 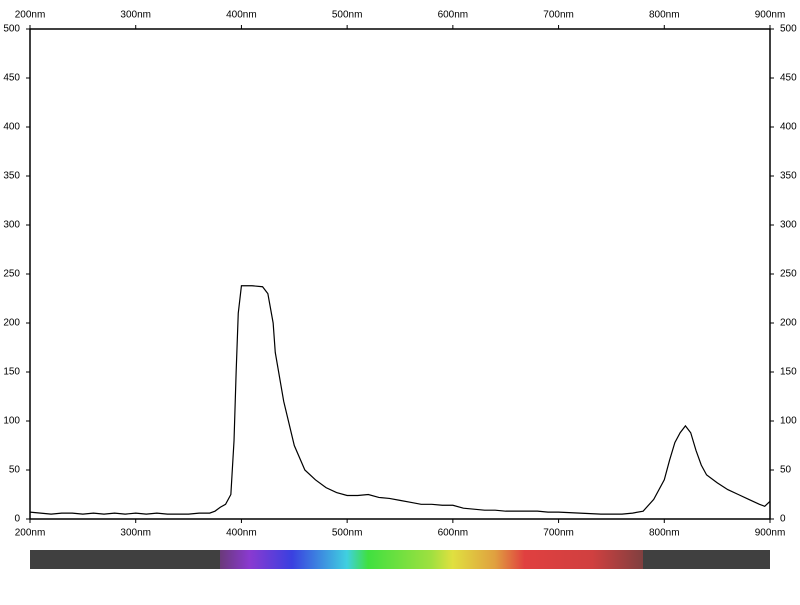 I want to click on y-tick-label-left: 0, so click(x=17, y=519).